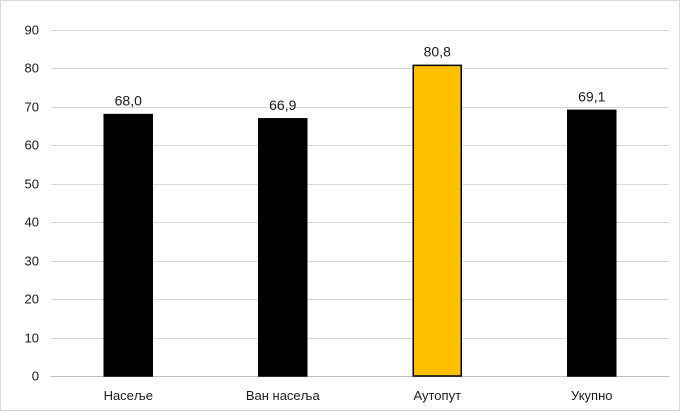 The image size is (680, 411). I want to click on y-tick-label: 0, so click(35, 376).